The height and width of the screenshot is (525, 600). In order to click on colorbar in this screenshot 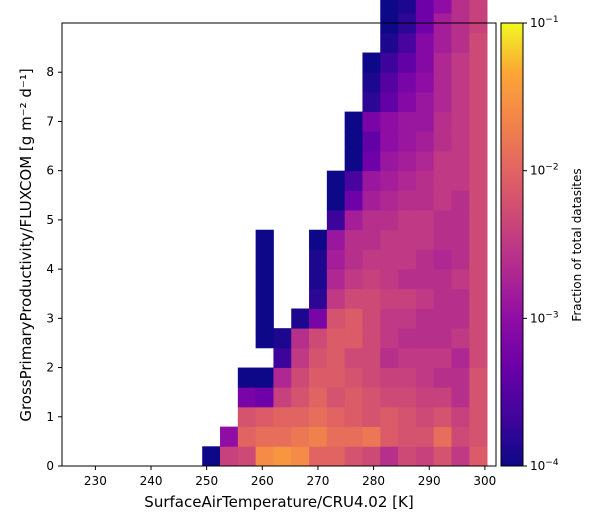, I will do `click(512, 244)`.